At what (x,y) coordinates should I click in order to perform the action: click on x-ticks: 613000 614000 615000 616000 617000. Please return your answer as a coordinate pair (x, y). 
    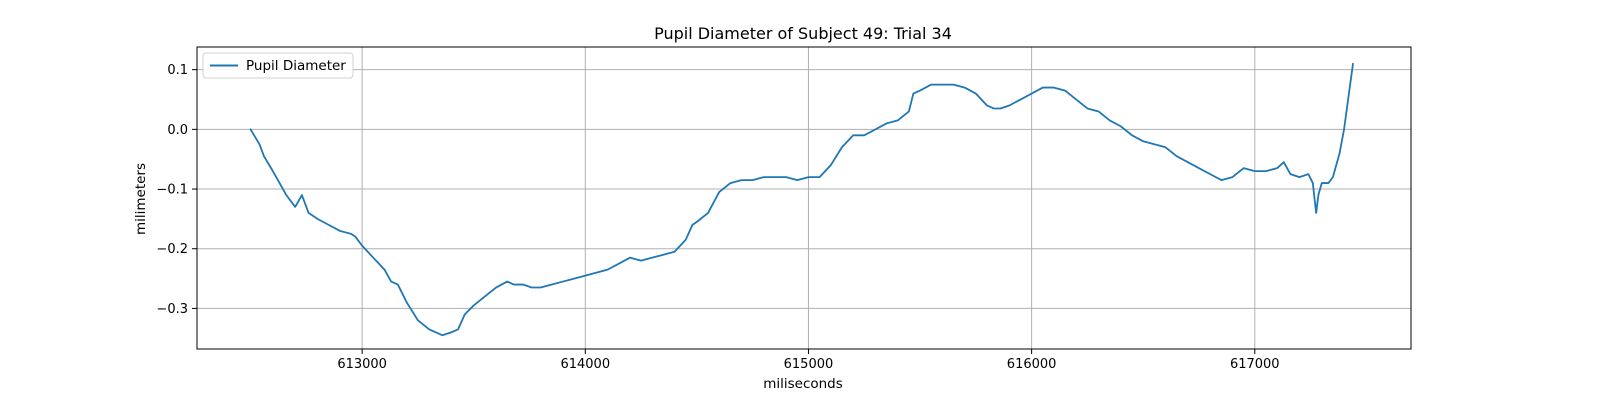
    Looking at the image, I should click on (808, 360).